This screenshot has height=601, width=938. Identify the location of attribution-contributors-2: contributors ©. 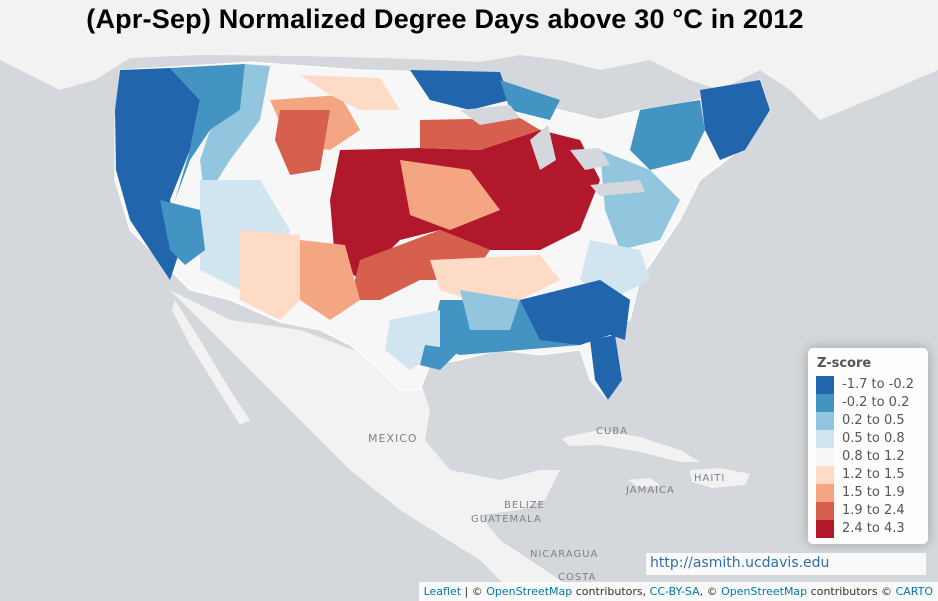
(851, 591).